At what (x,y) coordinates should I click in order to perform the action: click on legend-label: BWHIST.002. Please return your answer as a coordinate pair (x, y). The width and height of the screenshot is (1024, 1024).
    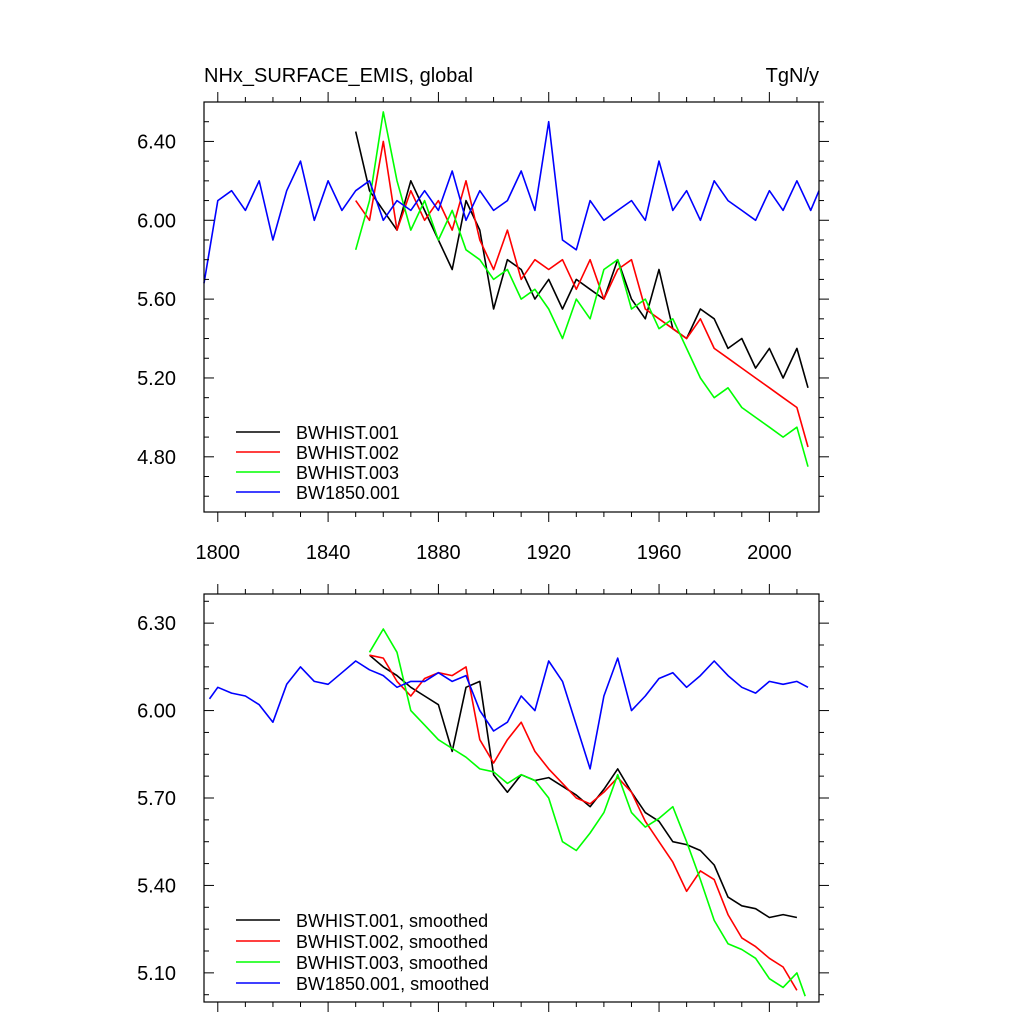
    Looking at the image, I should click on (347, 453).